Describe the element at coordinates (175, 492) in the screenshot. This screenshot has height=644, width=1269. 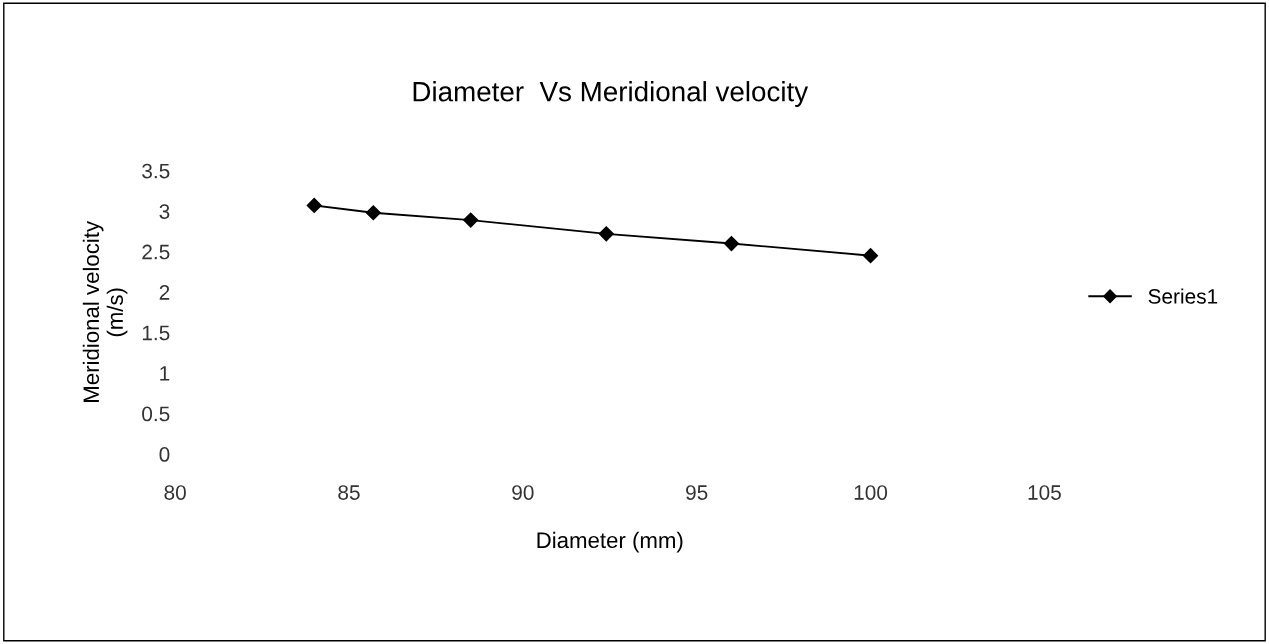
I see `x-tick-label: 80` at that location.